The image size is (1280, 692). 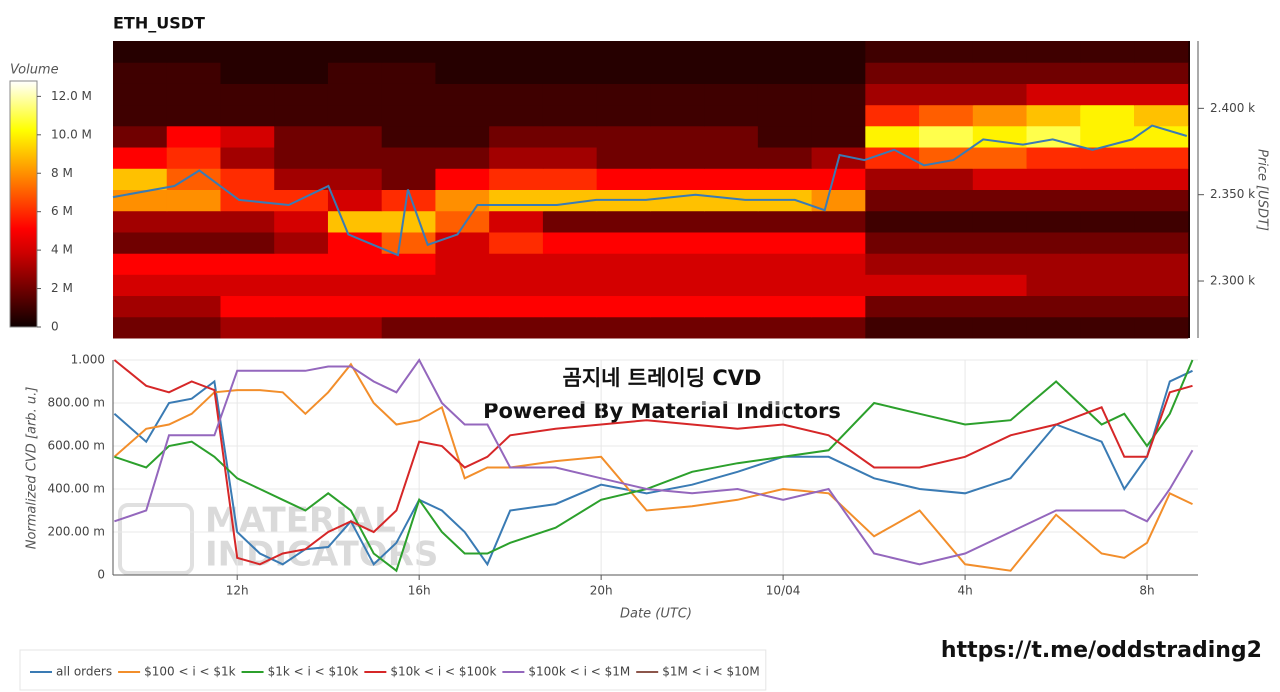 What do you see at coordinates (662, 378) in the screenshot?
I see `annotation: 곰지네 트레이딩 CVD` at bounding box center [662, 378].